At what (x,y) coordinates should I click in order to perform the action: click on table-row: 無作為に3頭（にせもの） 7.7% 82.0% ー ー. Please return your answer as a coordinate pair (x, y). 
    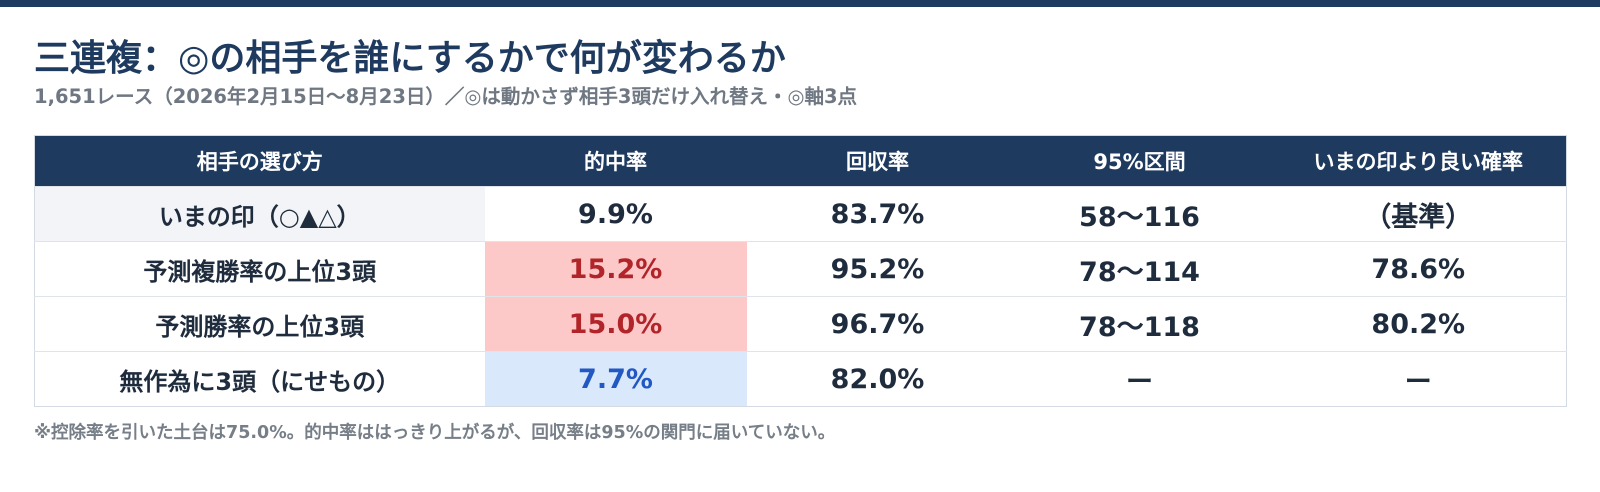
    Looking at the image, I should click on (800, 379).